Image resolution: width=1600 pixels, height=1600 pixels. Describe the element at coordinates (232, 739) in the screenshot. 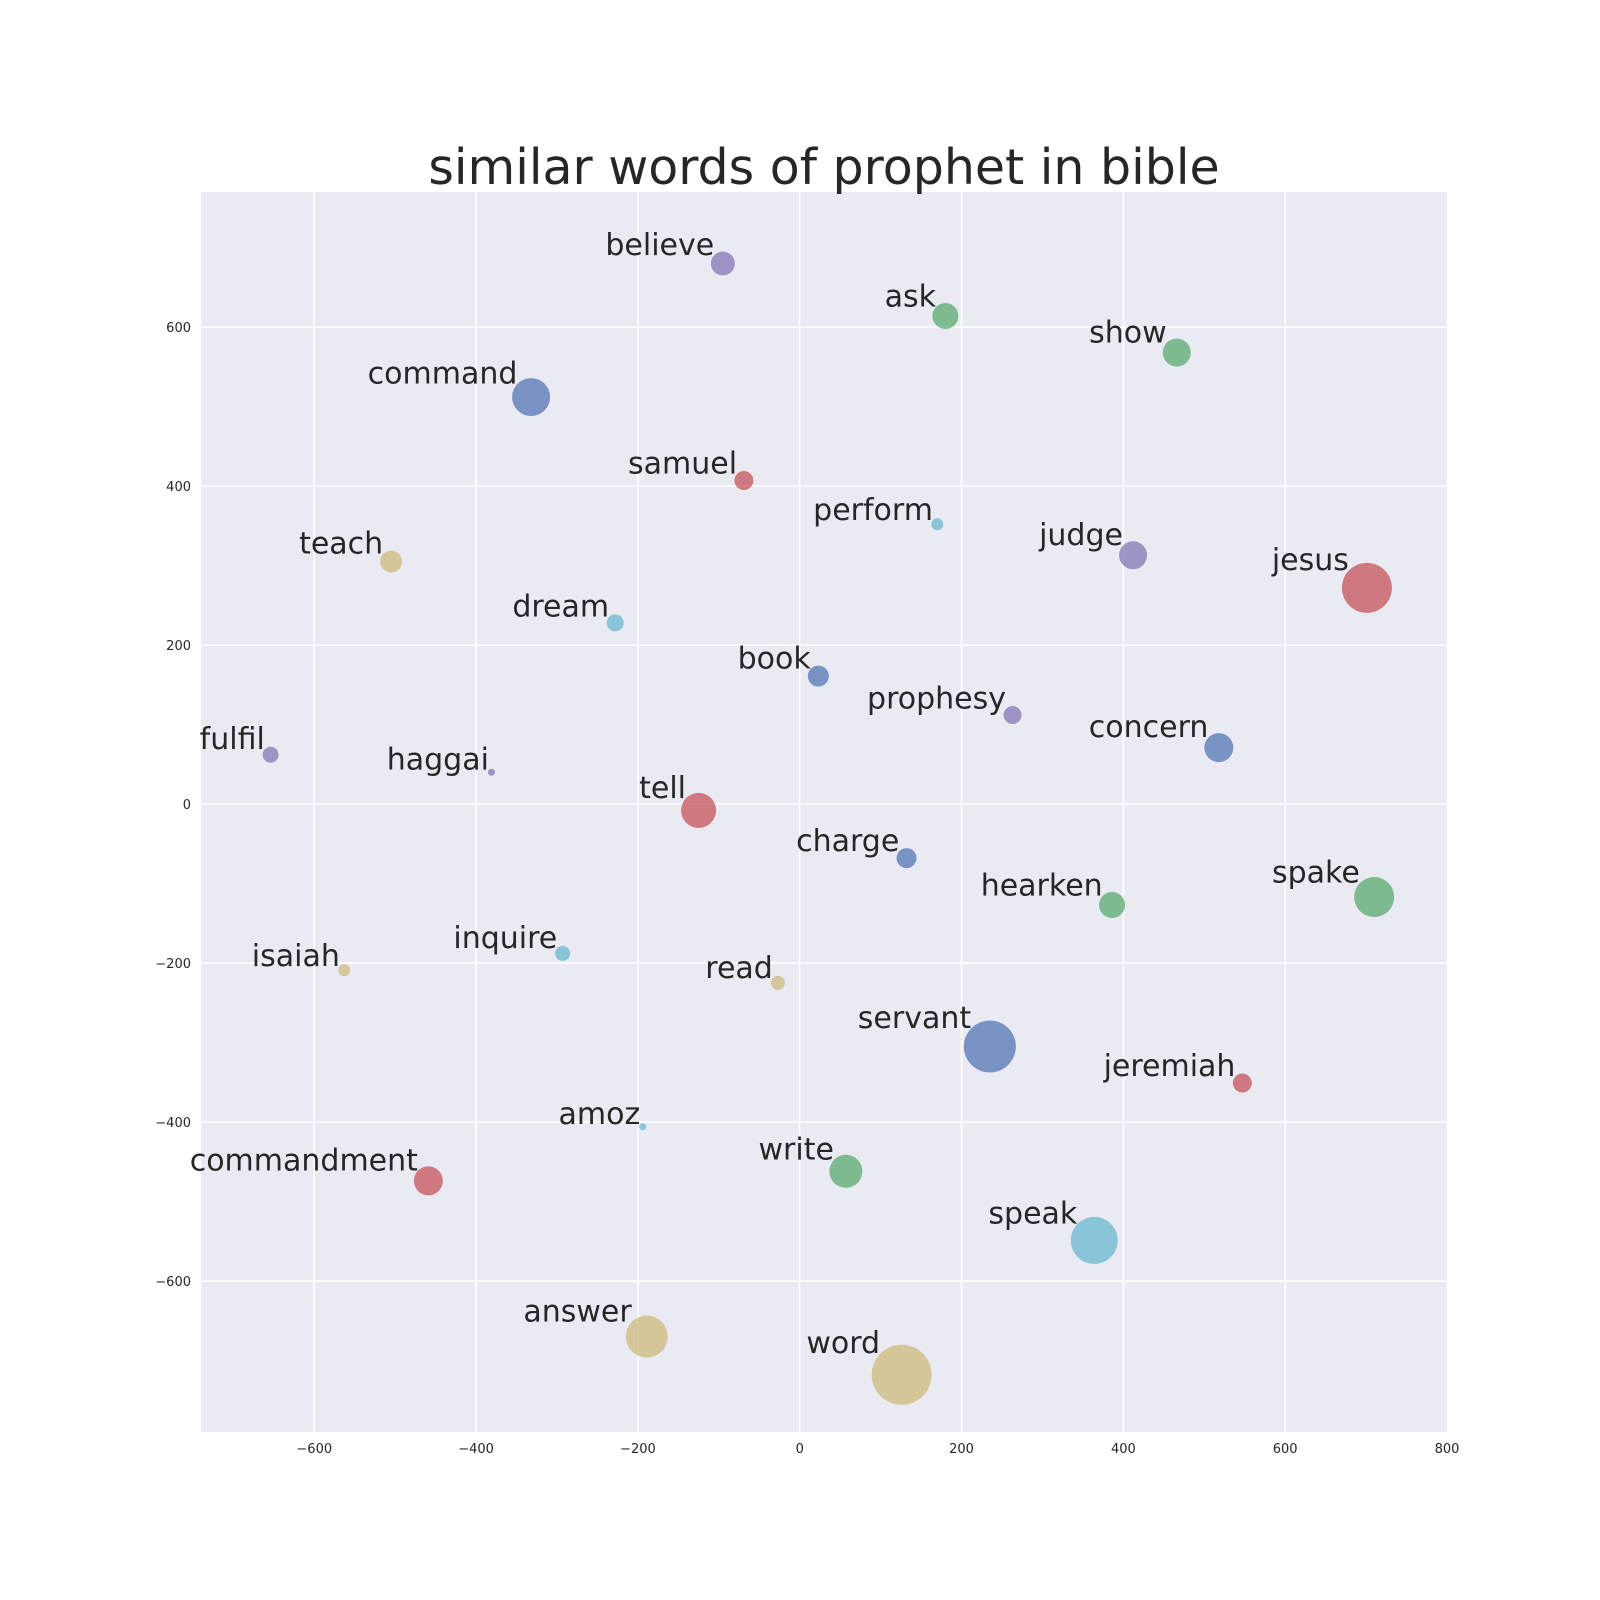

I see `point-label-fulfil: fulfil` at that location.